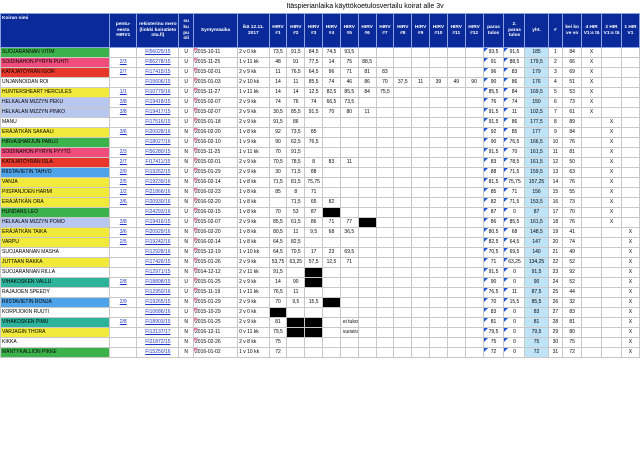 The image size is (640, 457). I want to click on dog-name-cell: SUOJARANNAN MASHA, so click(55, 252).